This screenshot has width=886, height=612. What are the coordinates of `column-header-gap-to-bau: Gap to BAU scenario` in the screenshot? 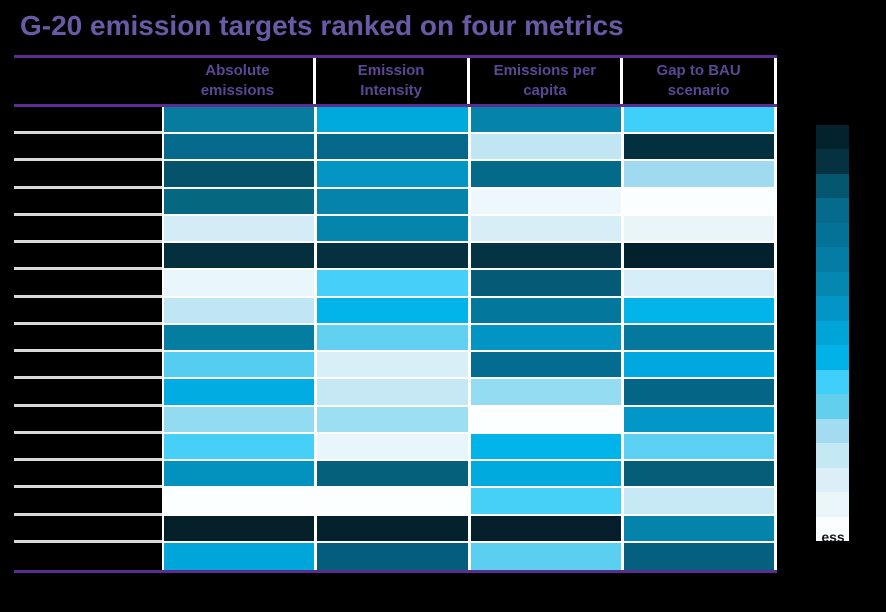 It's located at (700, 81).